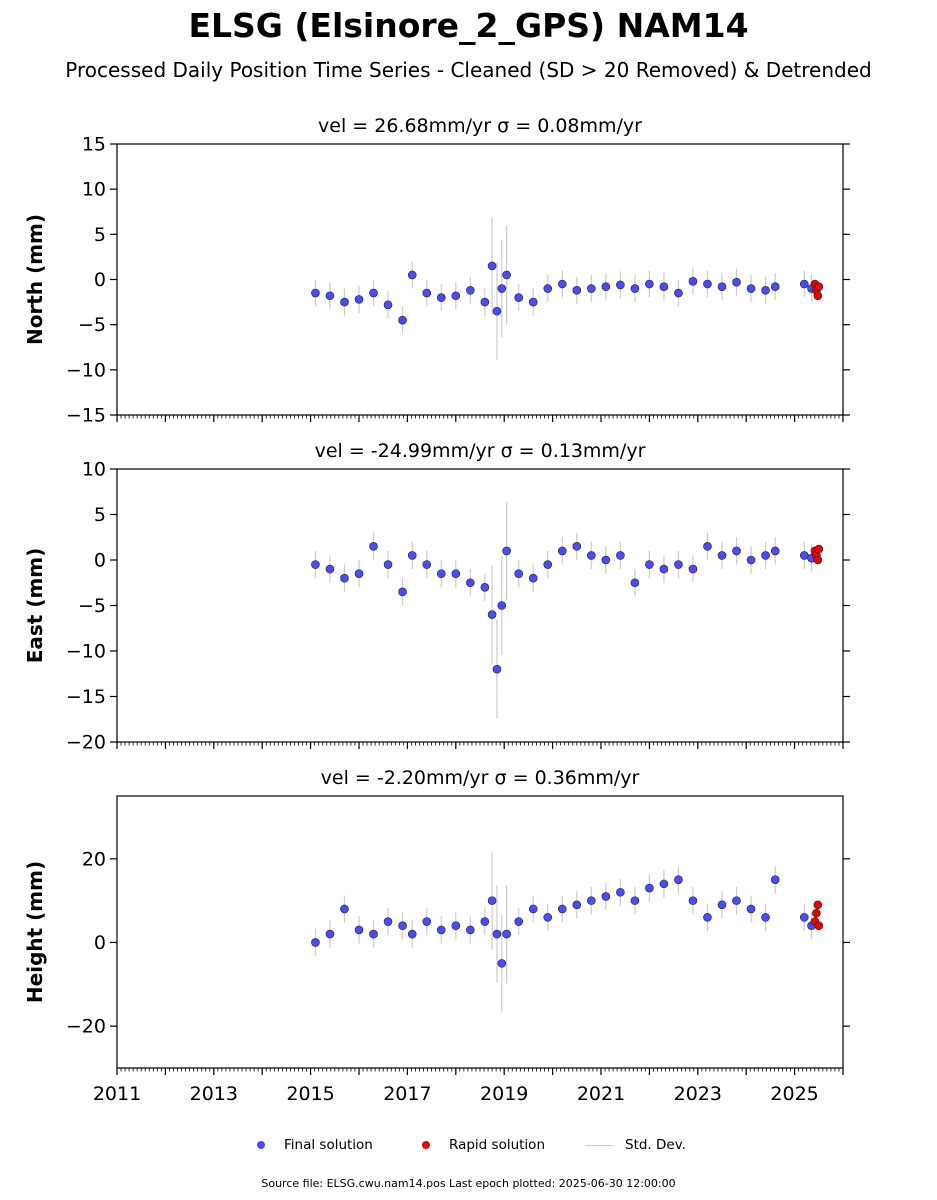 The image size is (937, 1200). I want to click on legend-std-line, so click(599, 1145).